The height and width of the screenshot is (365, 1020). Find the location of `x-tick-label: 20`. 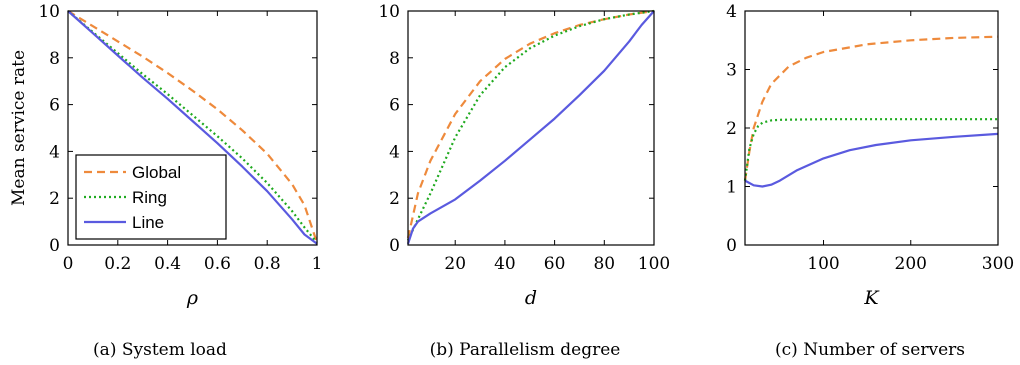

x-tick-label: 20 is located at coordinates (455, 264).